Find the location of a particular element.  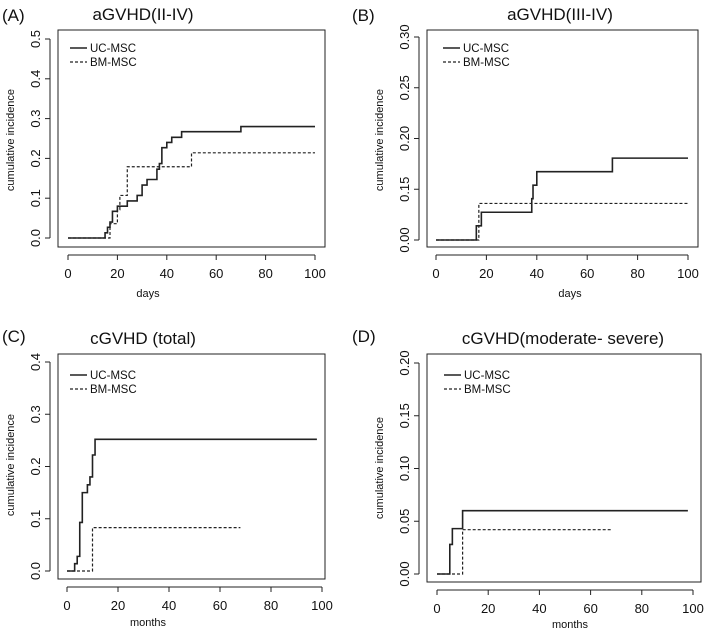

chart-title: aGVHD(III-IV) is located at coordinates (560, 14).